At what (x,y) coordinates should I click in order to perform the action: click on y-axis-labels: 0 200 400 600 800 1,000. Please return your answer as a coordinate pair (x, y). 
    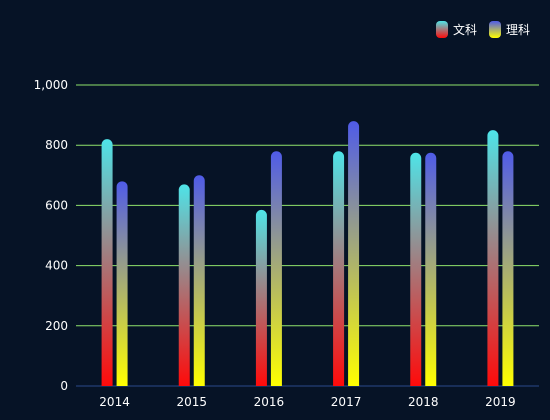
    Looking at the image, I should click on (51, 235).